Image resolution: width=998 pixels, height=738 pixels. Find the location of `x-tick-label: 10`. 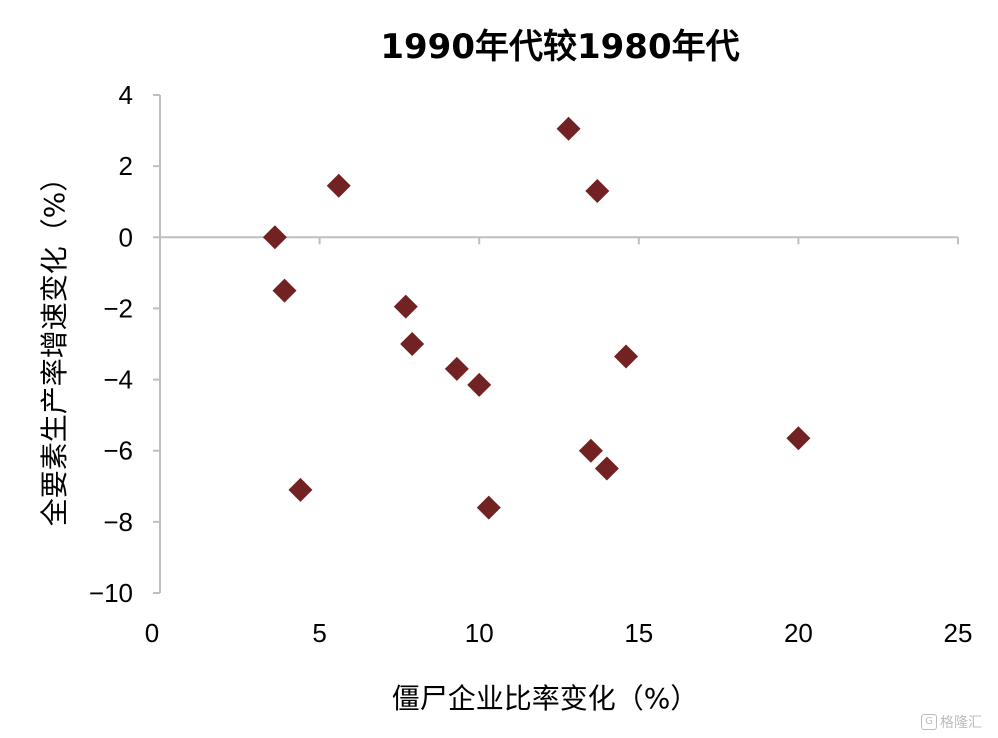

x-tick-label: 10 is located at coordinates (479, 633).